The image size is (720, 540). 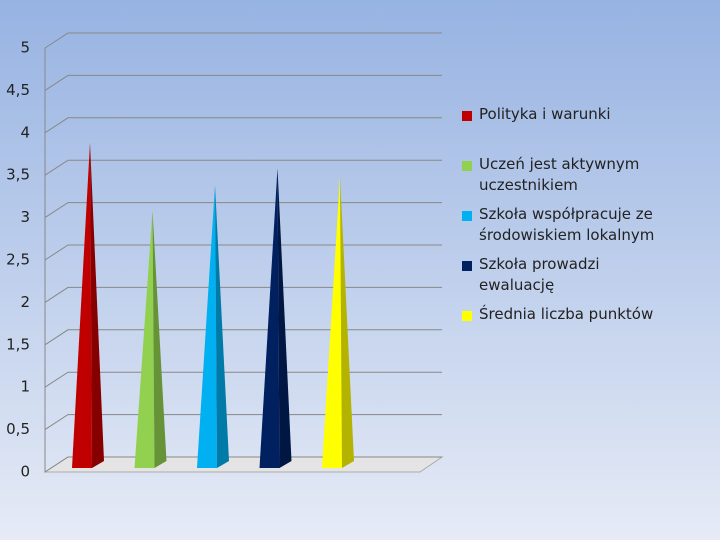 What do you see at coordinates (25, 387) in the screenshot?
I see `y-tick-label: 1` at bounding box center [25, 387].